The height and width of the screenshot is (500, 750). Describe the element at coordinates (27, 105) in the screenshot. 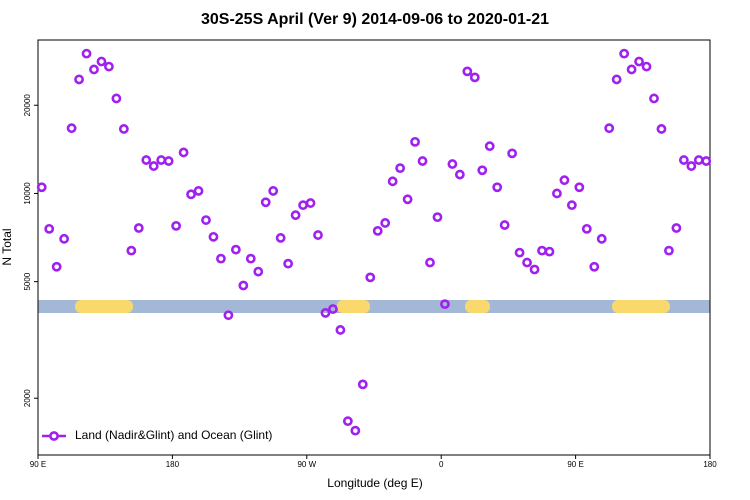

I see `y-tick-label: 20000` at that location.